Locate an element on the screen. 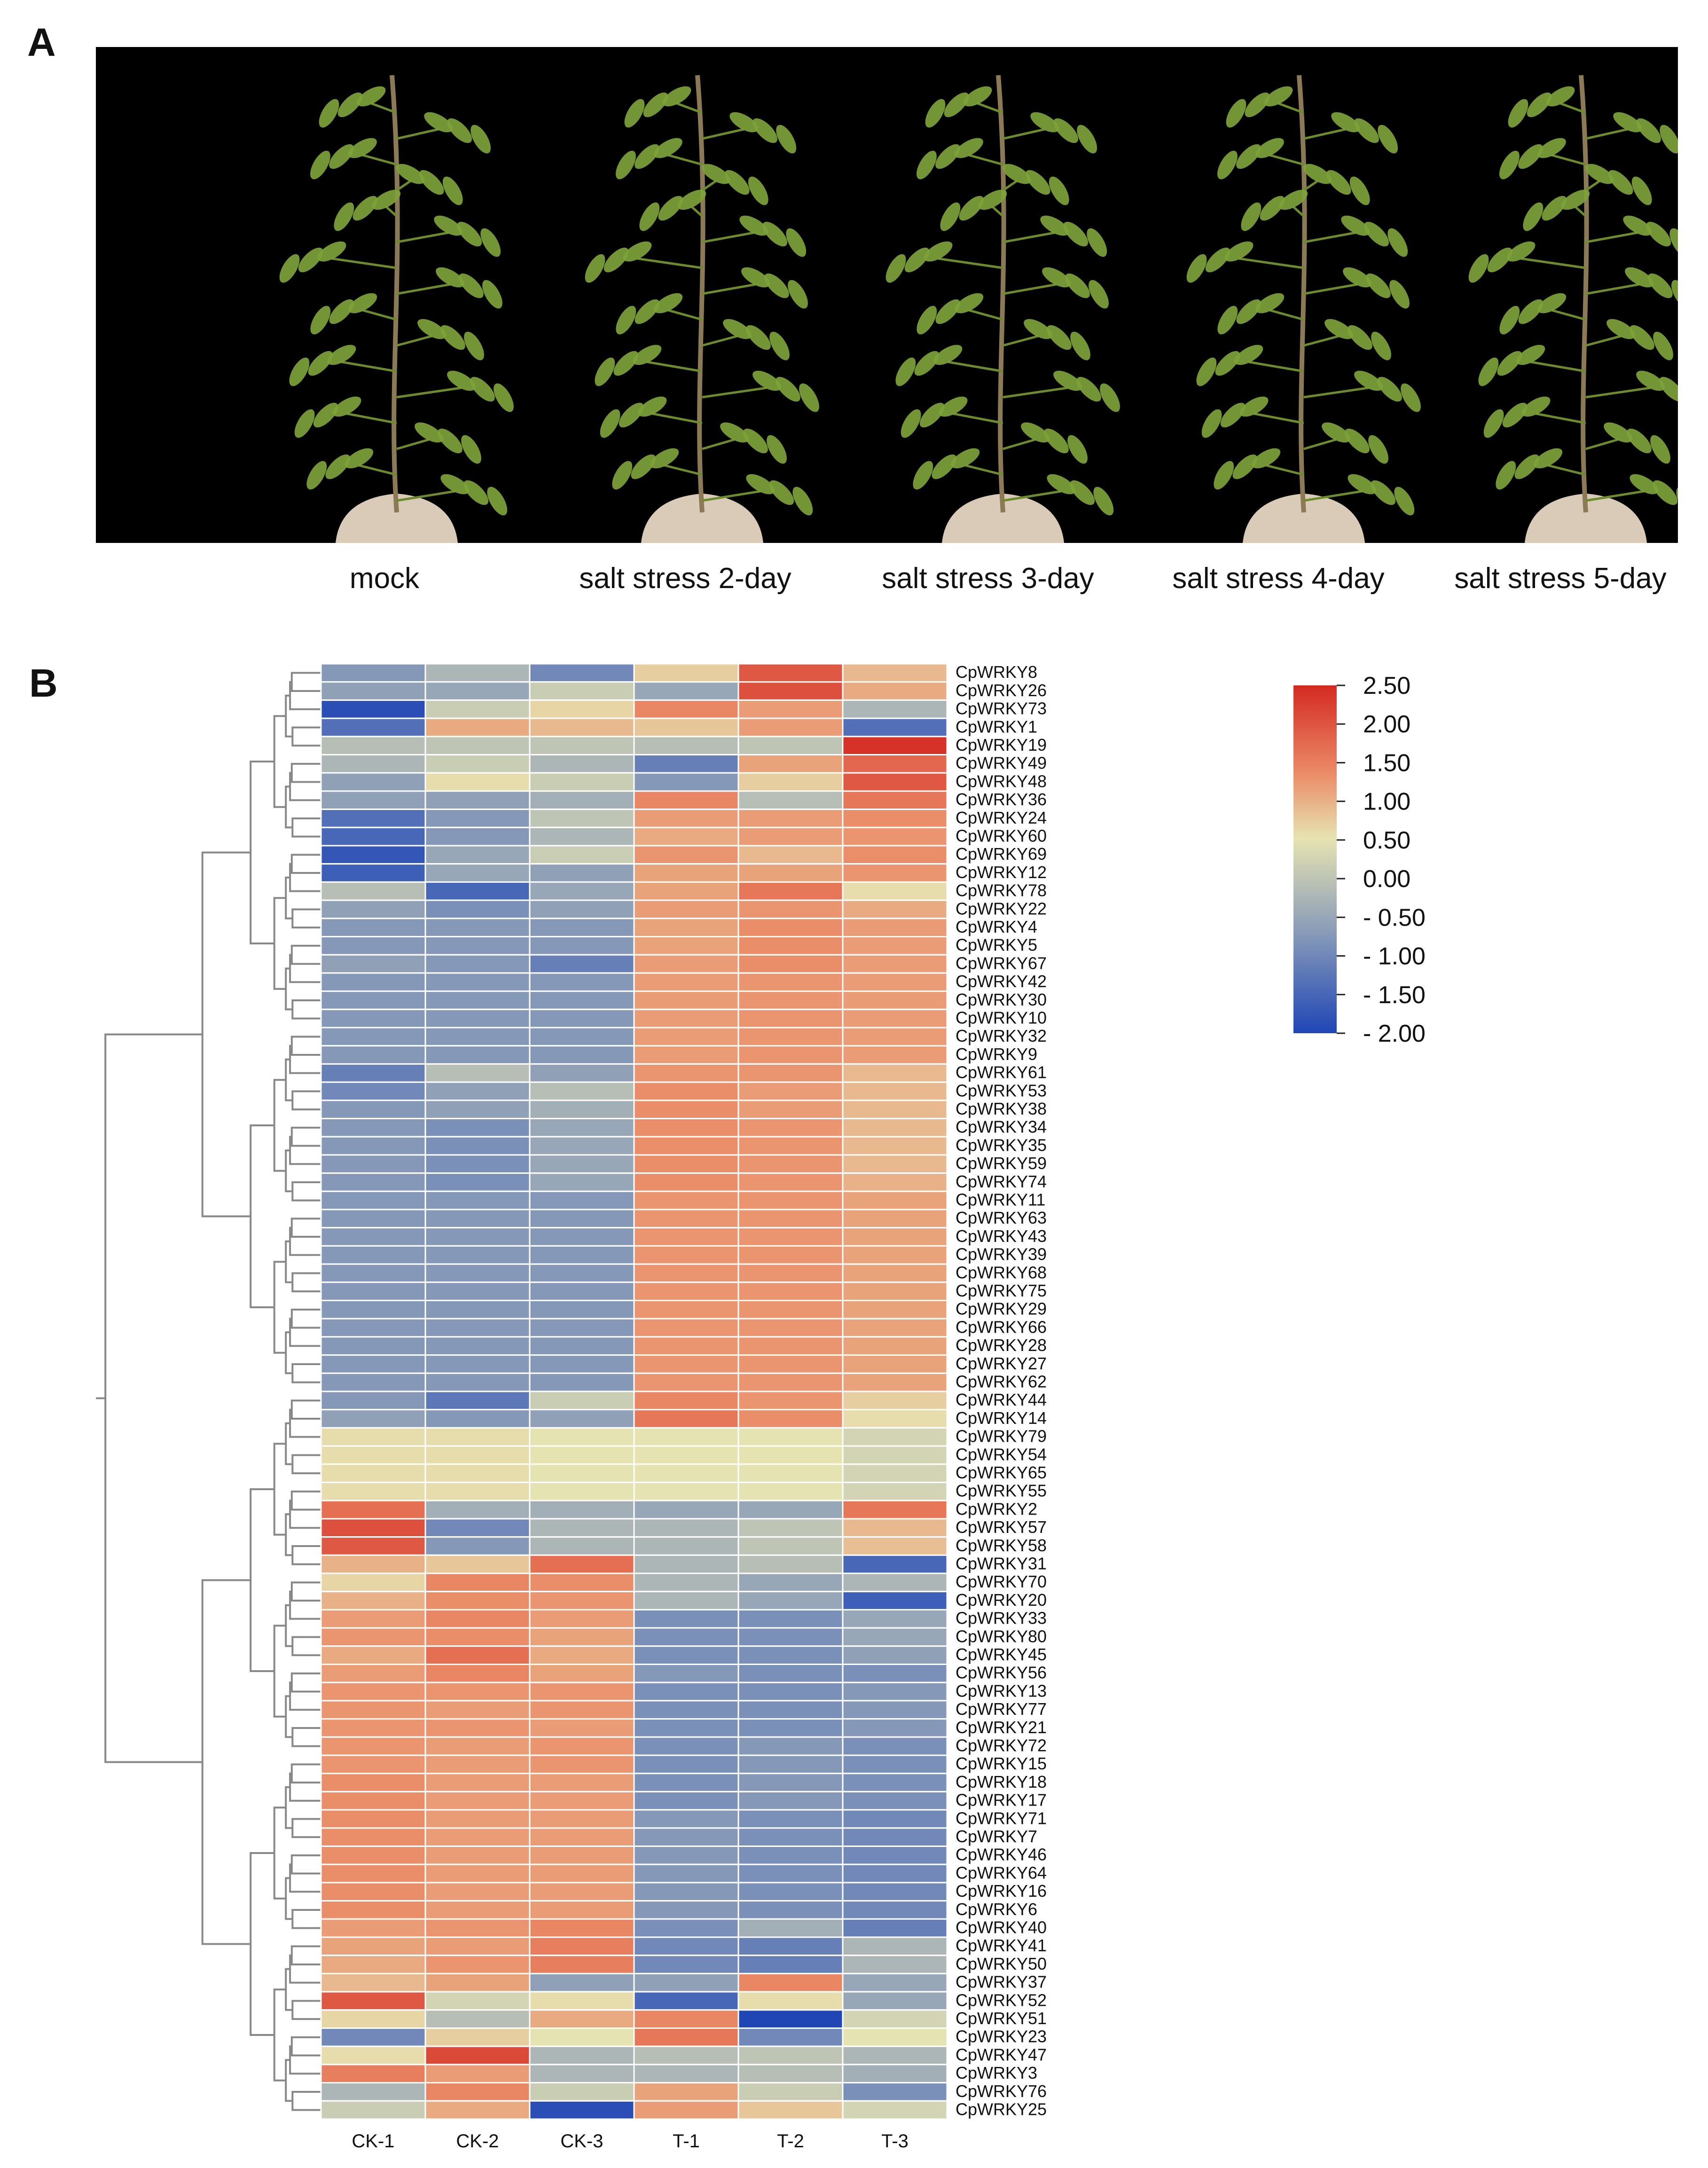 This screenshot has width=1708, height=2168. row-label: CpWRKY75 is located at coordinates (1001, 1290).